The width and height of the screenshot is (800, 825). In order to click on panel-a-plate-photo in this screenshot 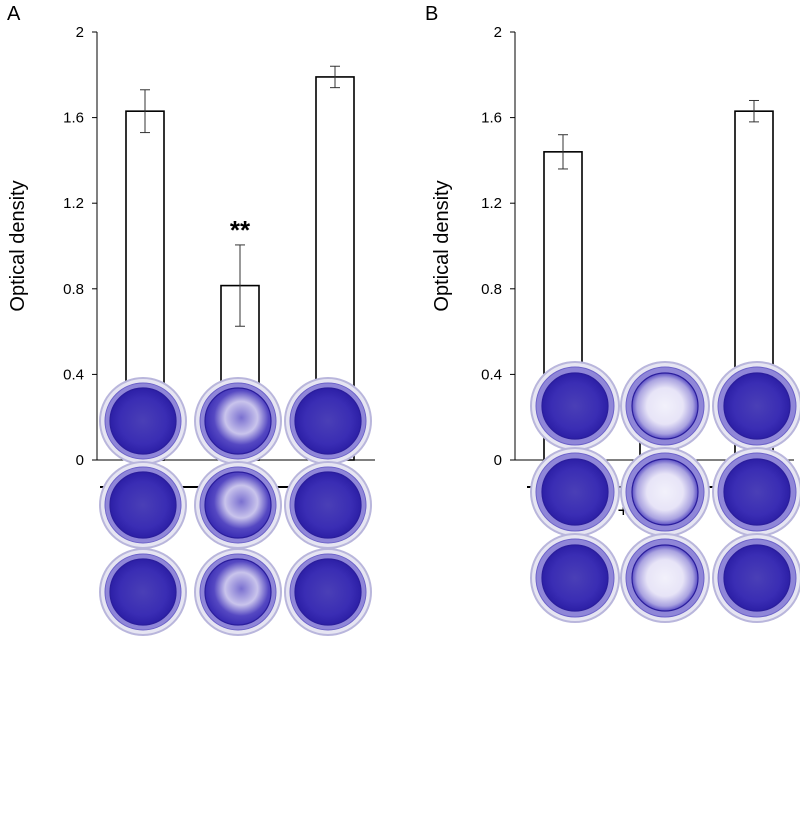, I will do `click(235, 506)`.